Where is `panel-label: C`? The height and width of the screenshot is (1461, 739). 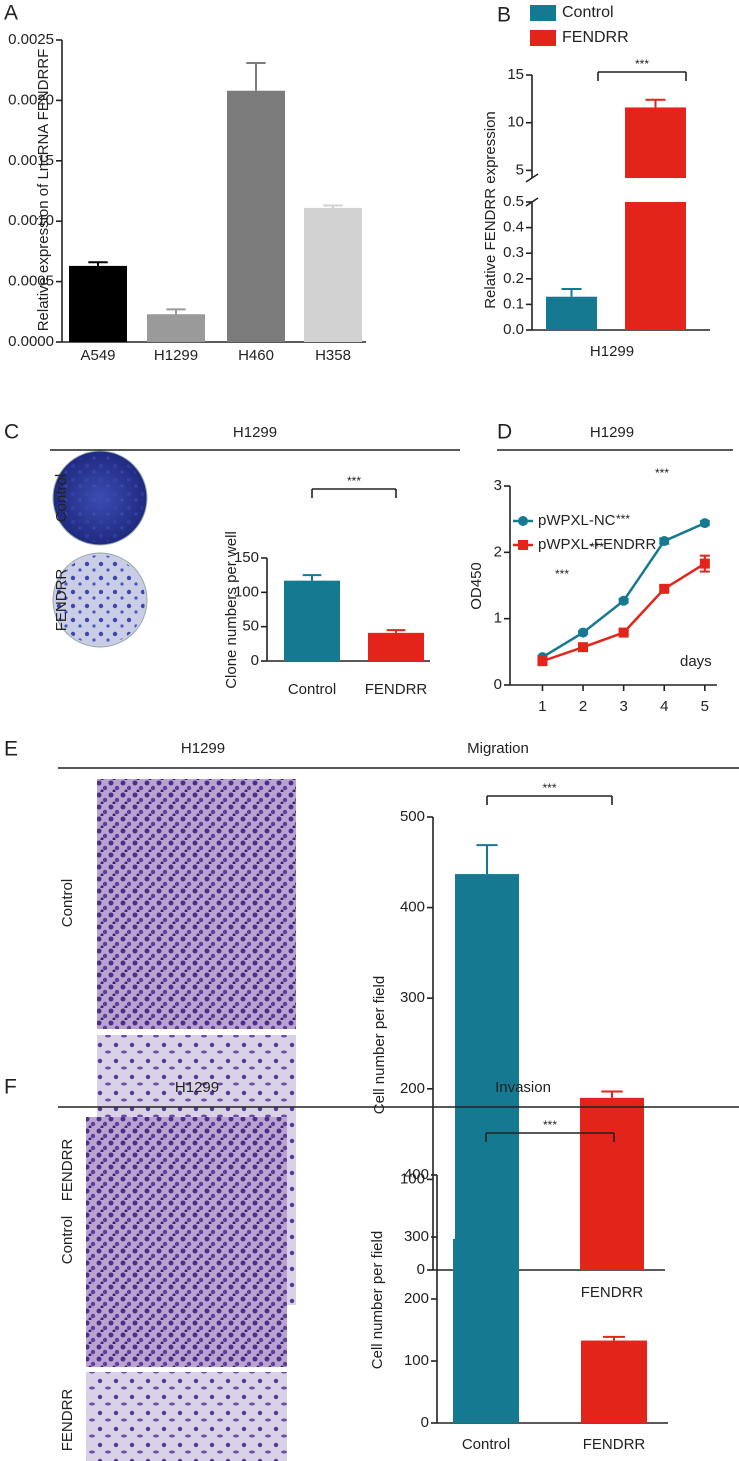
panel-label: C is located at coordinates (11, 432).